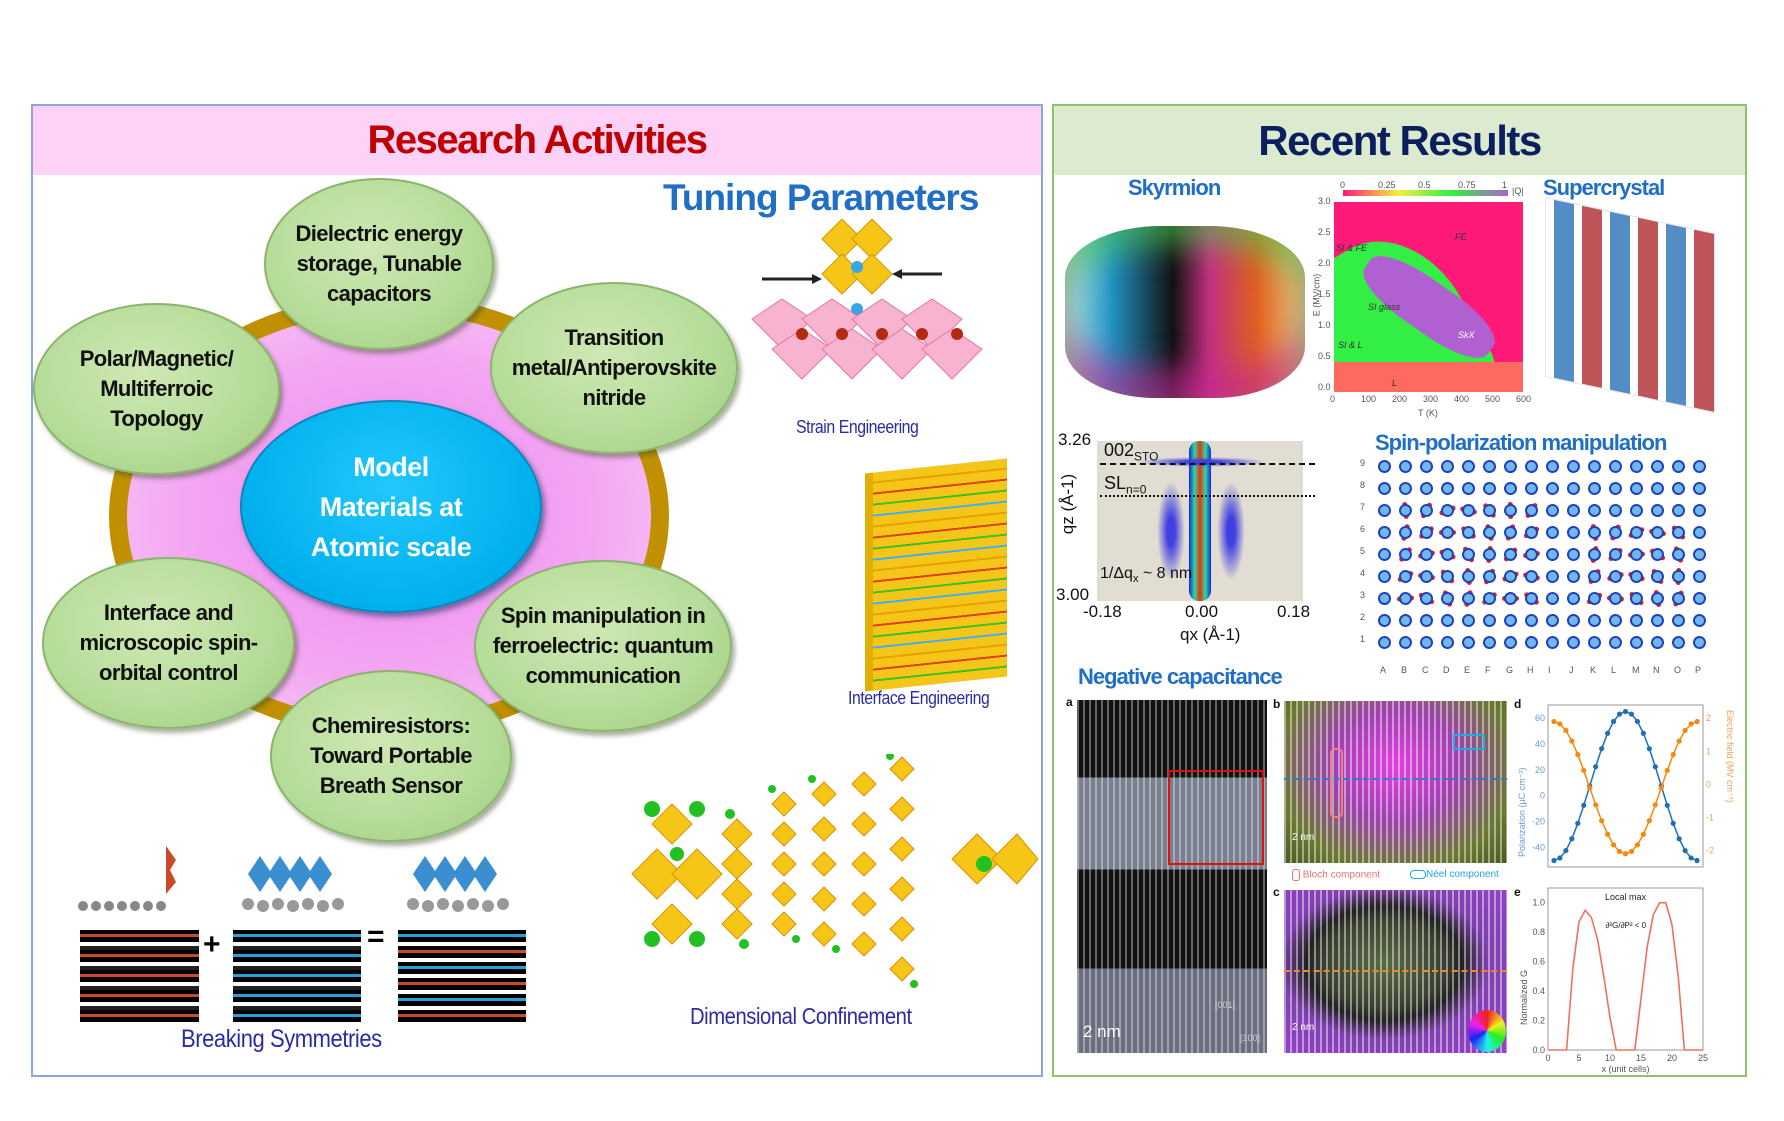 The width and height of the screenshot is (1784, 1121). Describe the element at coordinates (1324, 387) in the screenshot. I see `phase-ytick: 0.0` at that location.